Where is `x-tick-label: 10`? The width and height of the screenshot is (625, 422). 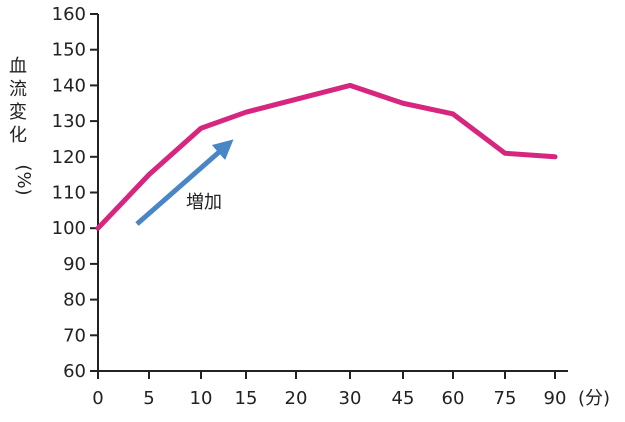 x-tick-label: 10 is located at coordinates (201, 398).